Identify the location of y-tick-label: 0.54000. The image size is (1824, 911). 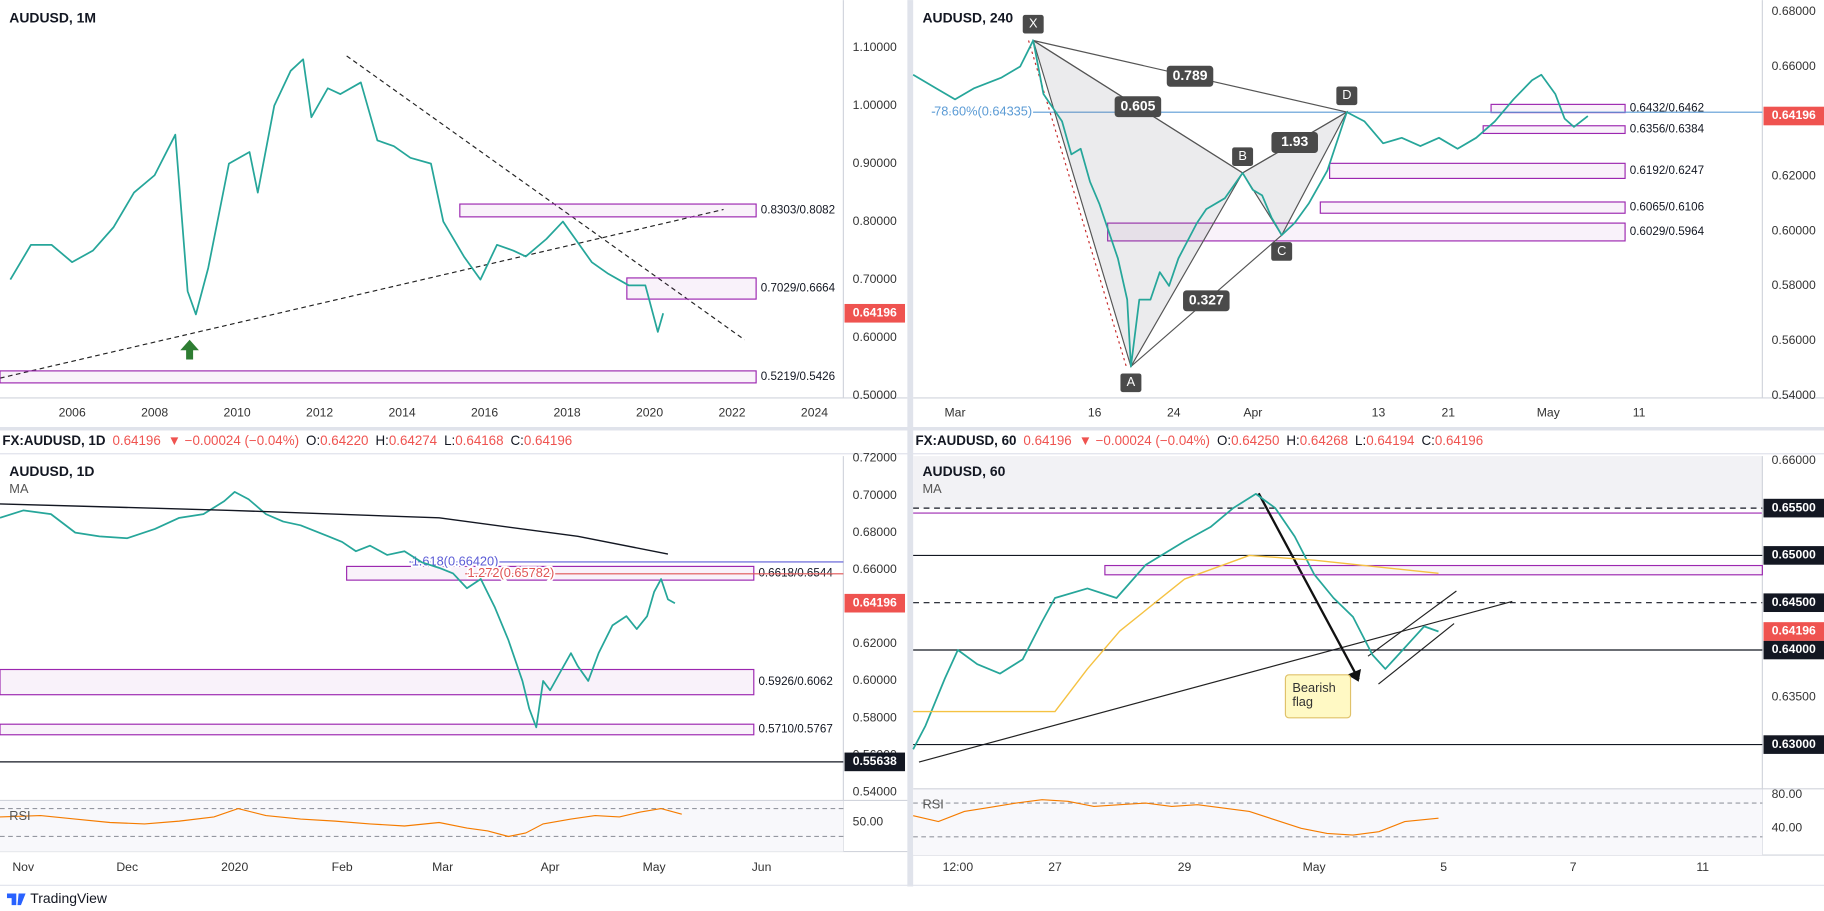
(875, 791).